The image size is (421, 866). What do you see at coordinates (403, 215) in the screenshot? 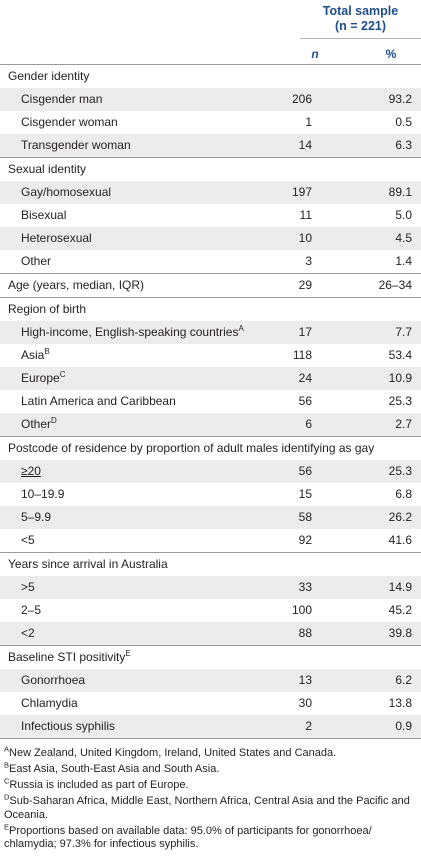
I see `percent-cell: 5.0` at bounding box center [403, 215].